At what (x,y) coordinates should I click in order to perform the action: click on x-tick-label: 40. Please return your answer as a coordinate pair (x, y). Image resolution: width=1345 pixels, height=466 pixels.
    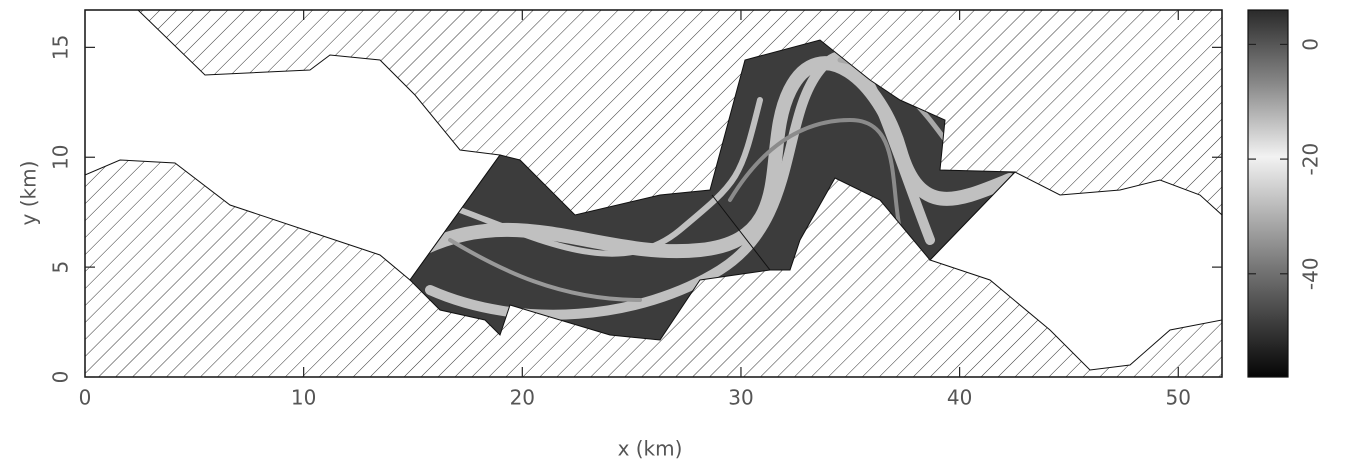
    Looking at the image, I should click on (959, 398).